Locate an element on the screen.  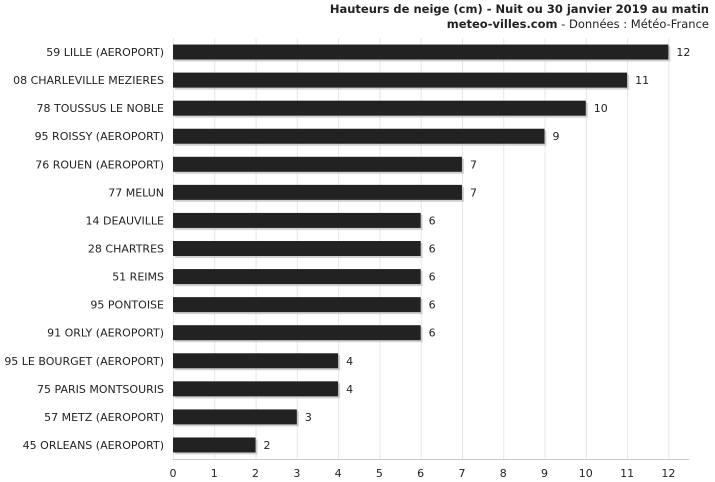
category-label: 45 ORLEANS (AEROPORT) is located at coordinates (93, 445).